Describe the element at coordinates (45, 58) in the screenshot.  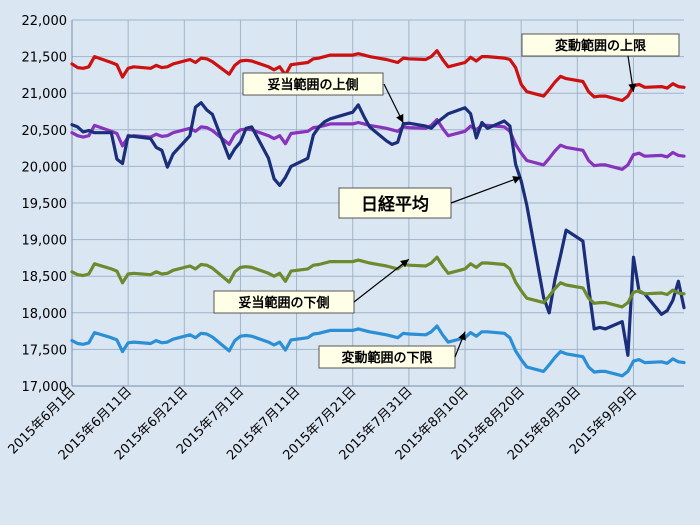
I see `y-tick-label: 21,500` at that location.